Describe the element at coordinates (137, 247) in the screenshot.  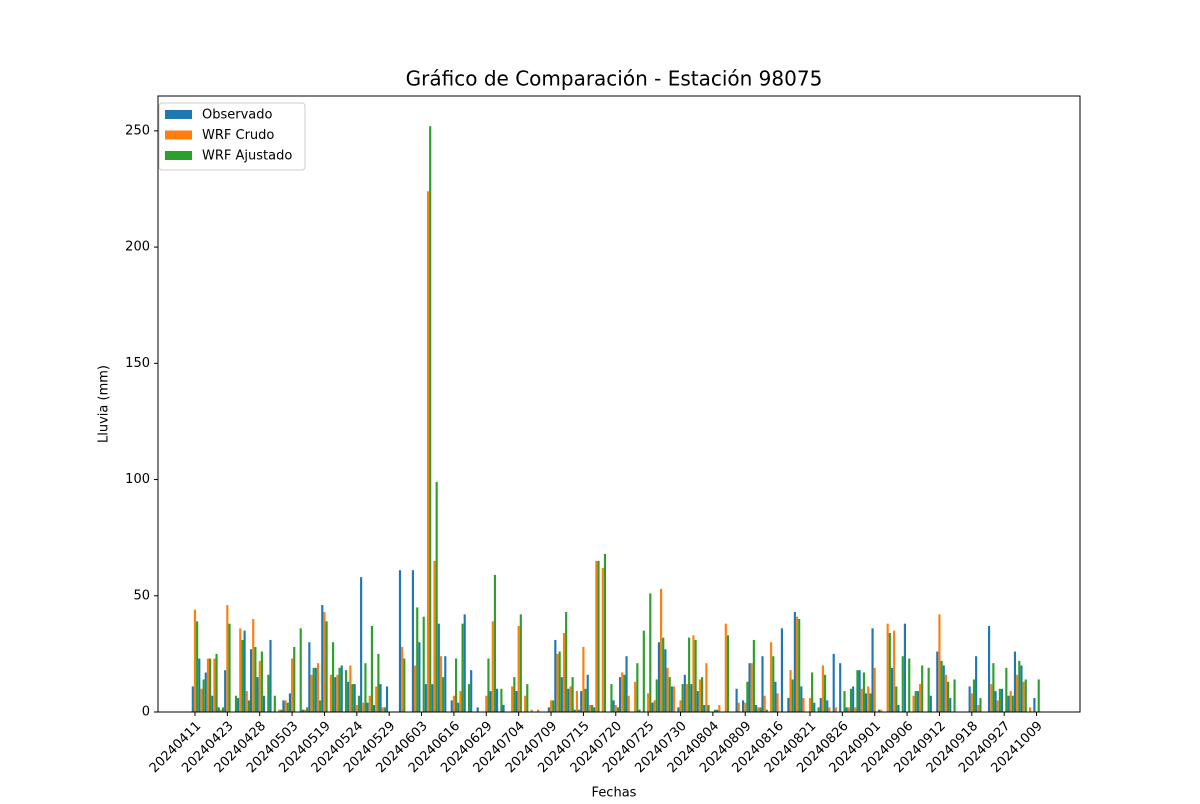
I see `y-tick-label: 200` at that location.